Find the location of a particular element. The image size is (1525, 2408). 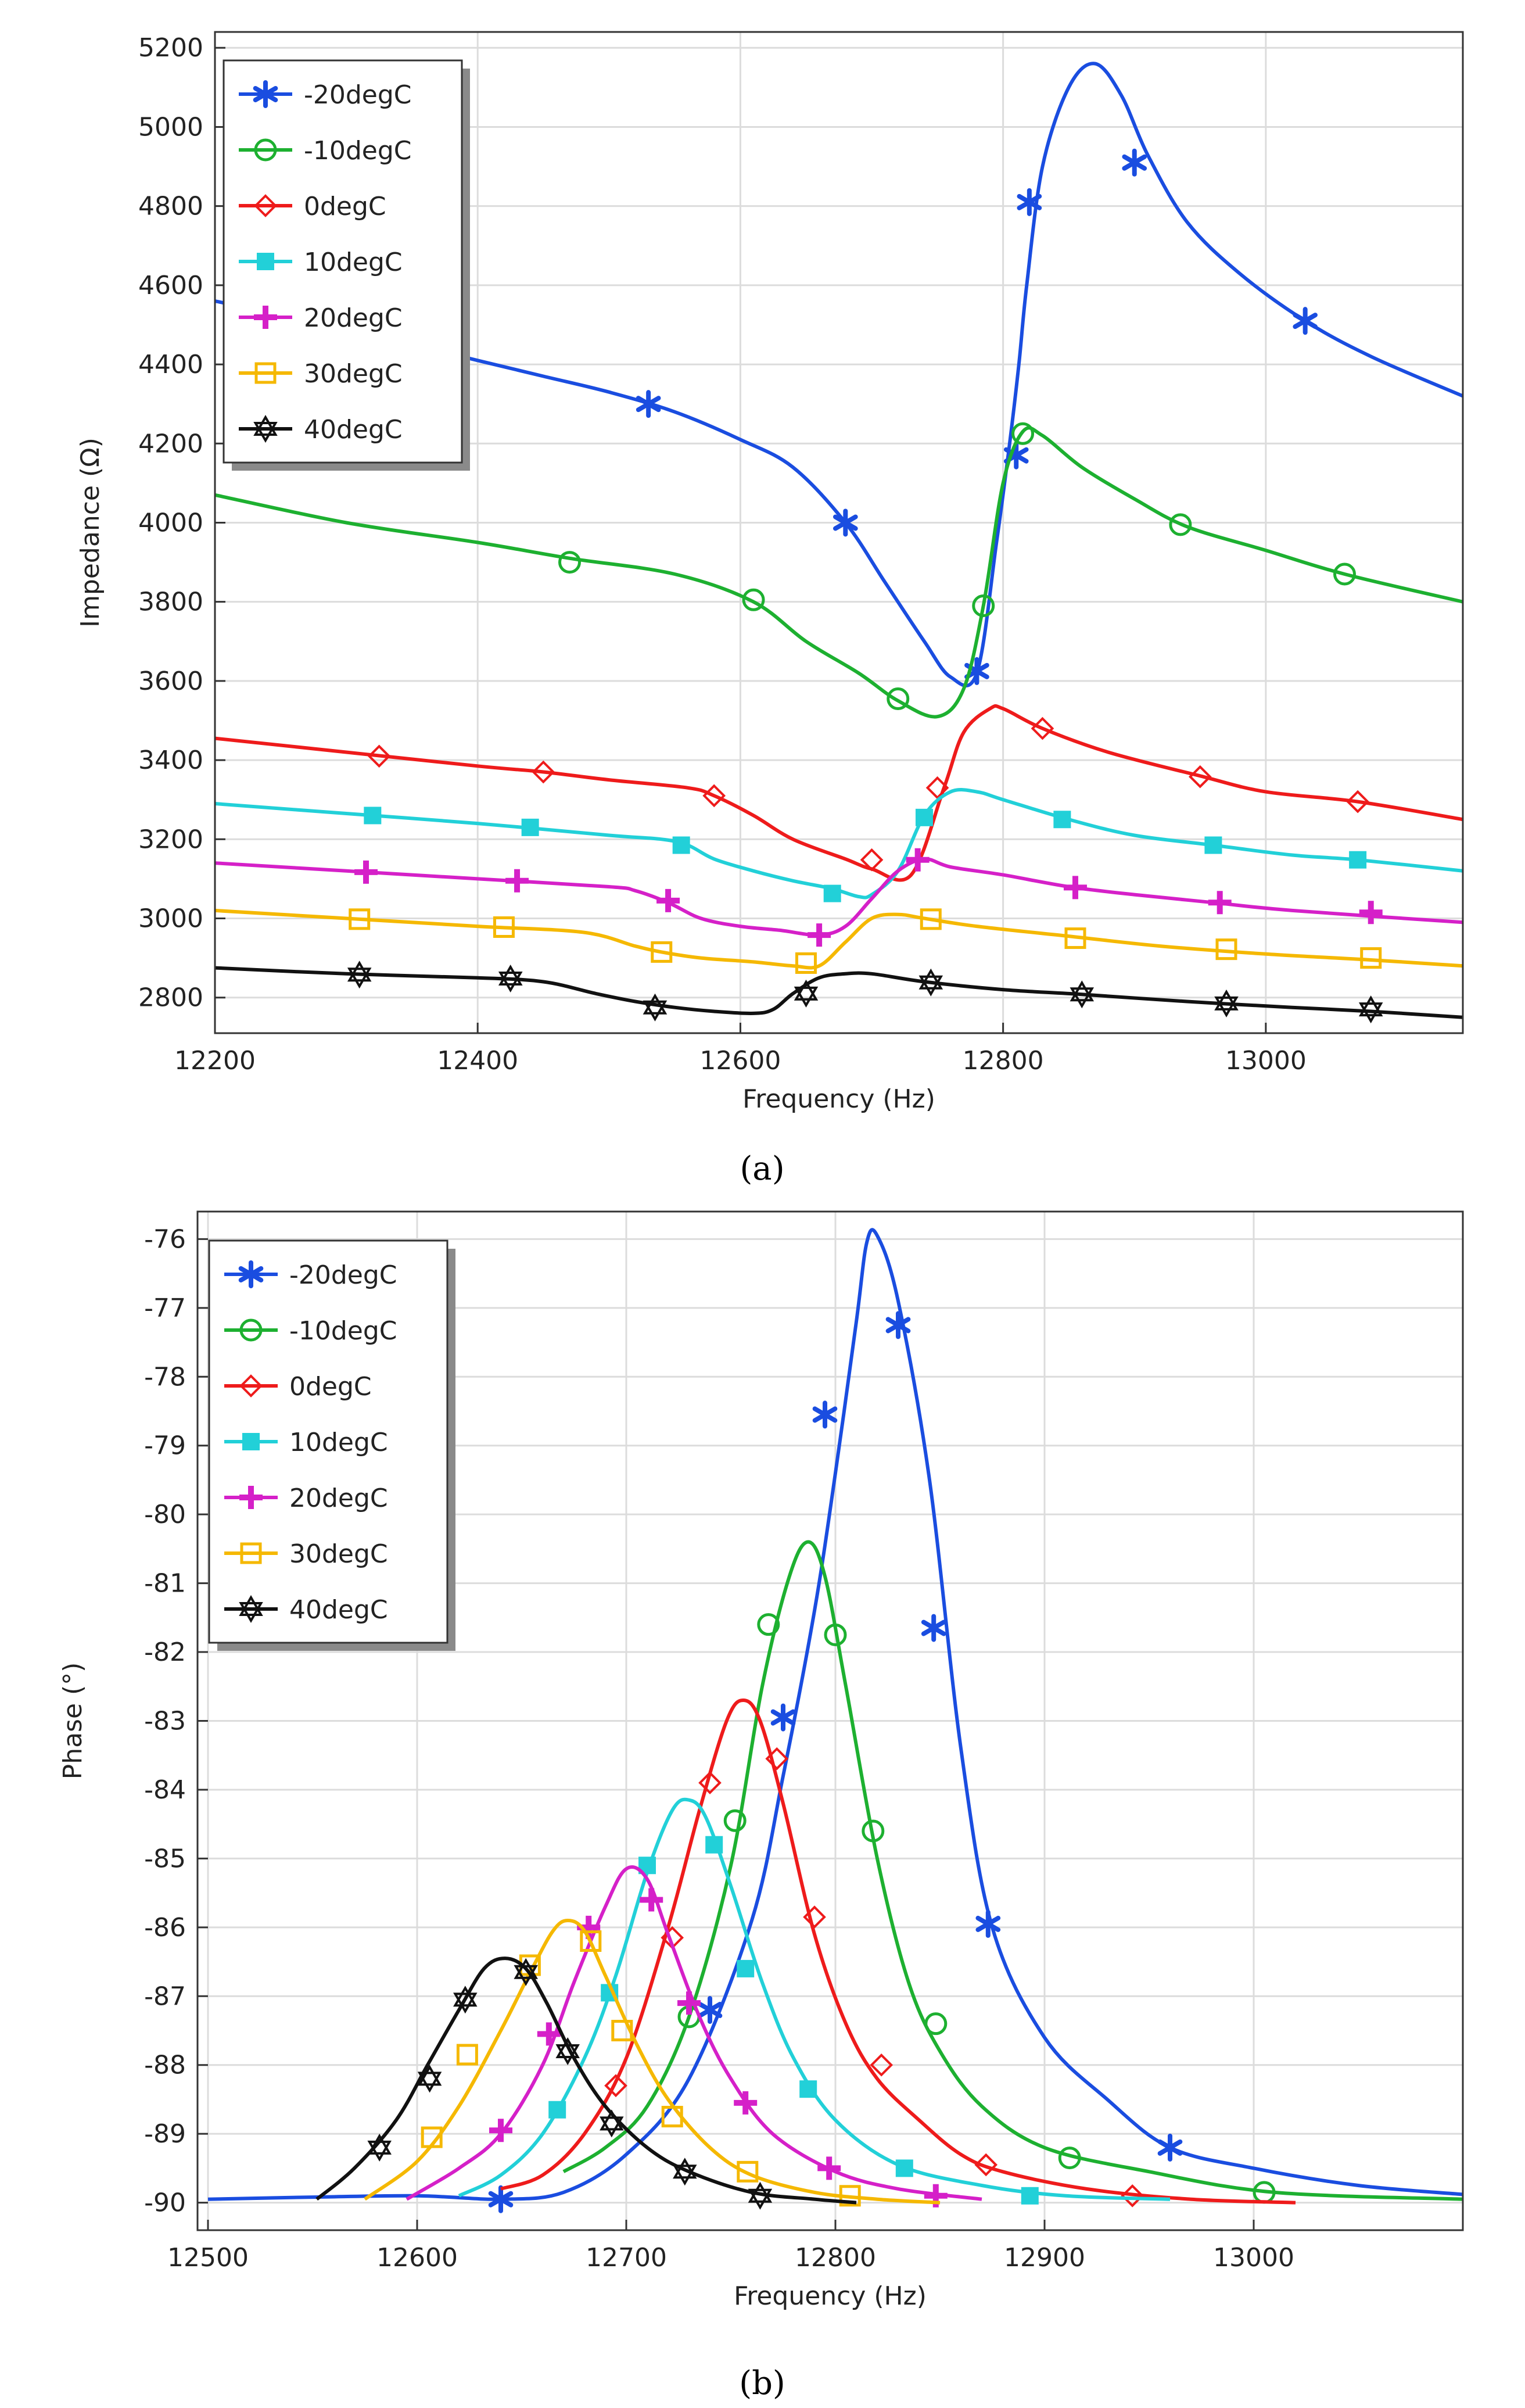

y-tick-label: -85 is located at coordinates (165, 1858).